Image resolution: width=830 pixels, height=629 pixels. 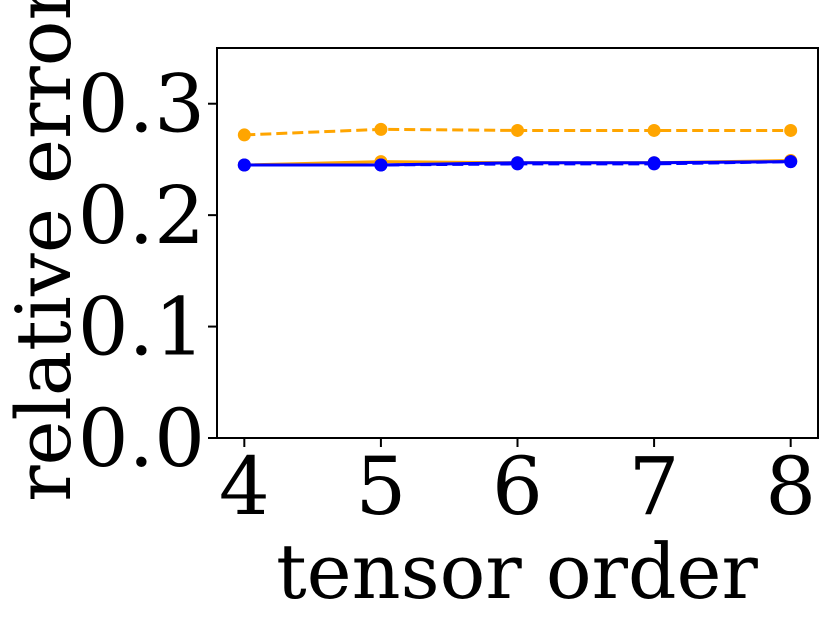 I want to click on y-tick-label: 0.2, so click(x=141, y=215).